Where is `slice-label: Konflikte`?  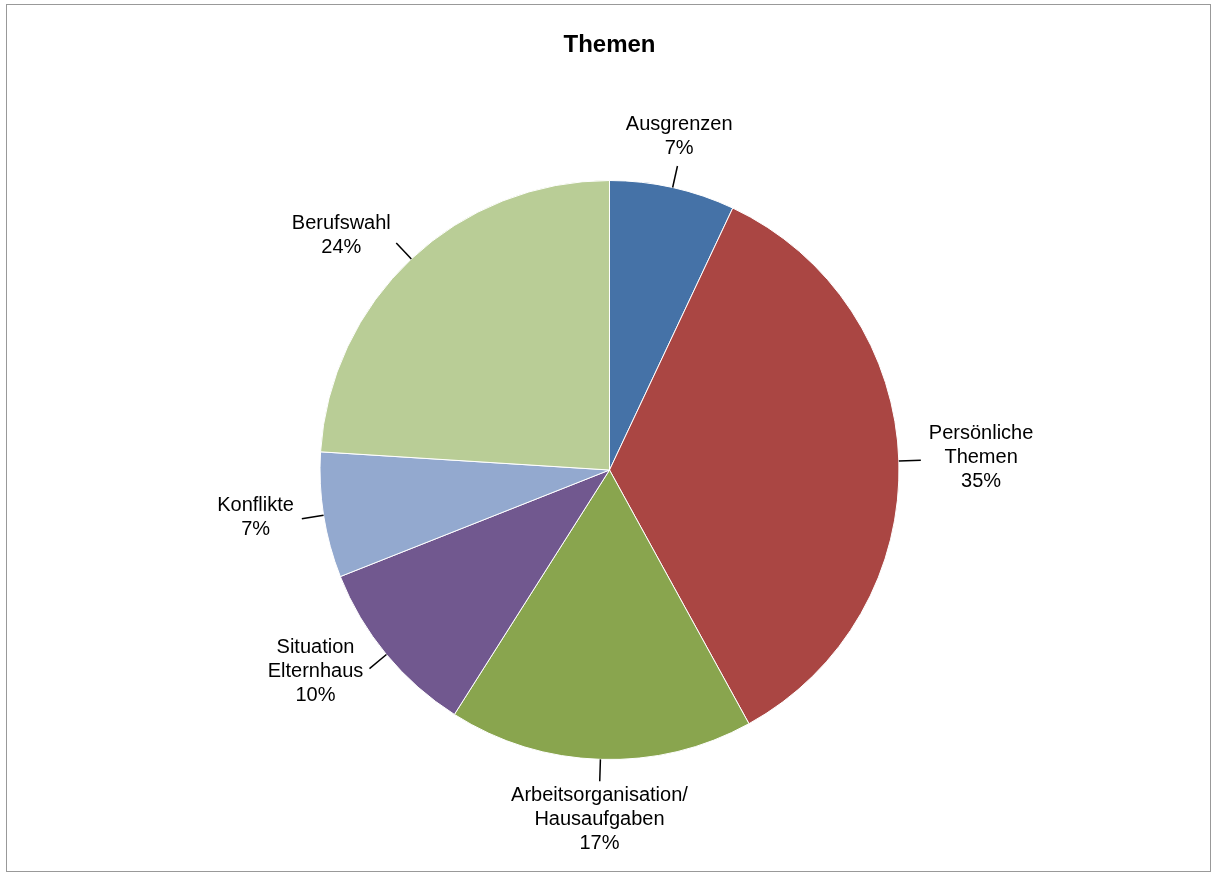
slice-label: Konflikte is located at coordinates (255, 504).